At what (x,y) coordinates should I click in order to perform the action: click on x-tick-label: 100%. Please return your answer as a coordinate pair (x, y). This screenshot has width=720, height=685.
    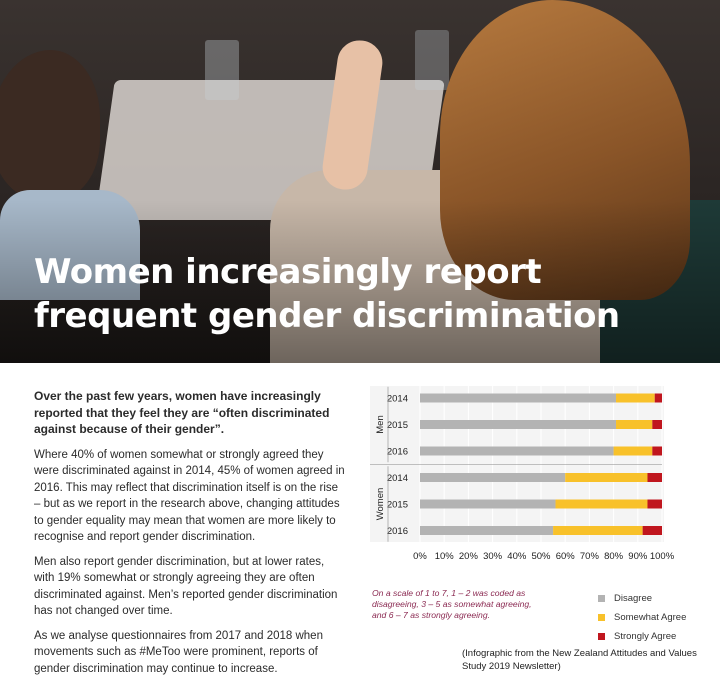
    Looking at the image, I should click on (662, 556).